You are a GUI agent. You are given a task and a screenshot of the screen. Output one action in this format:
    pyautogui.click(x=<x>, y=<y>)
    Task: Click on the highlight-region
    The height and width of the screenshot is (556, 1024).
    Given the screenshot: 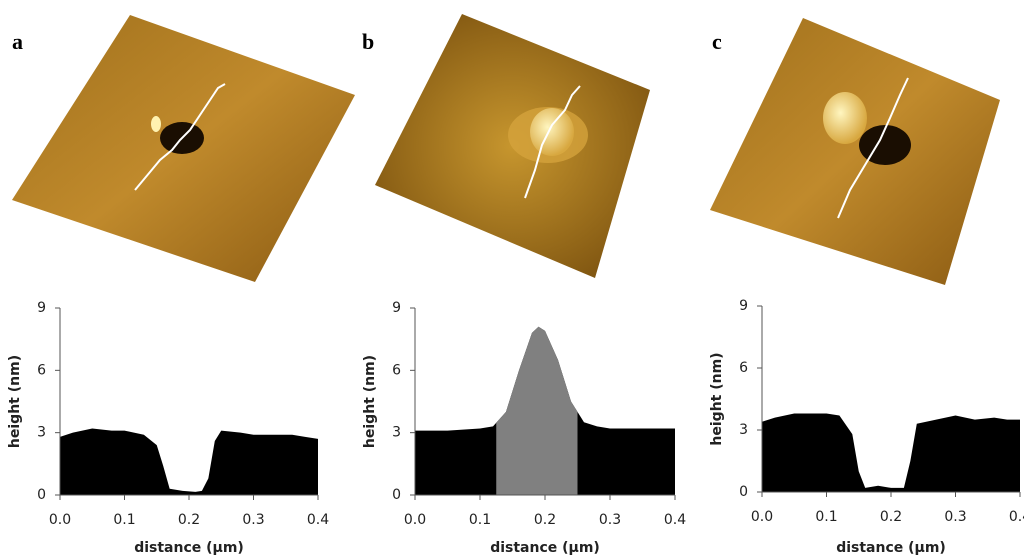 What is the action you would take?
    pyautogui.click(x=537, y=410)
    